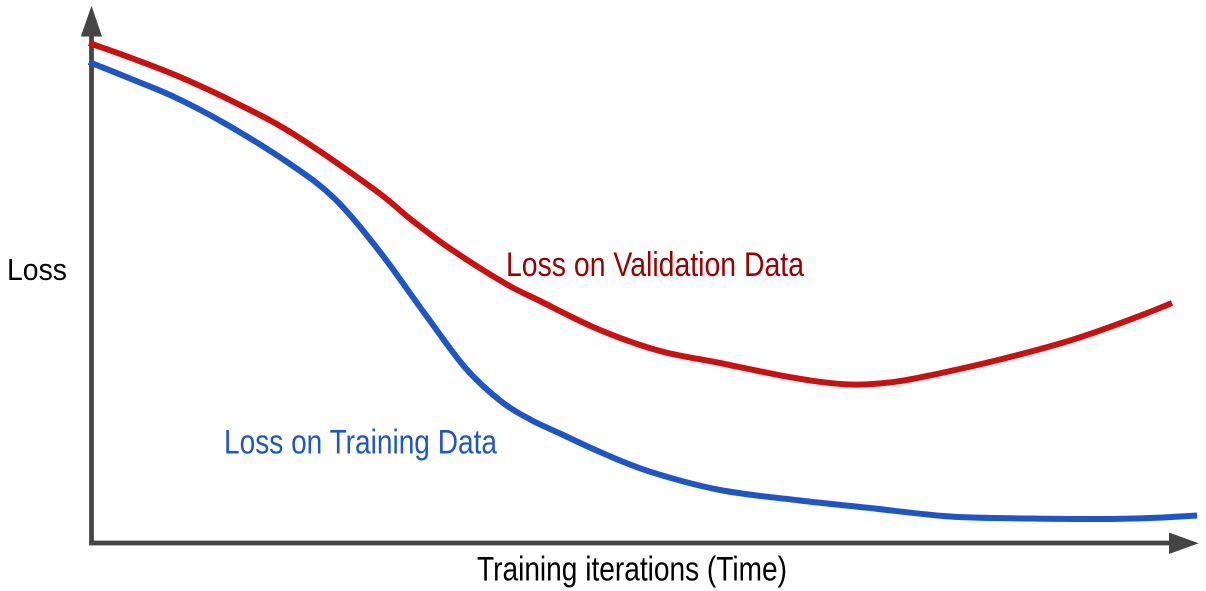  I want to click on svg-text: Loss, so click(37, 269).